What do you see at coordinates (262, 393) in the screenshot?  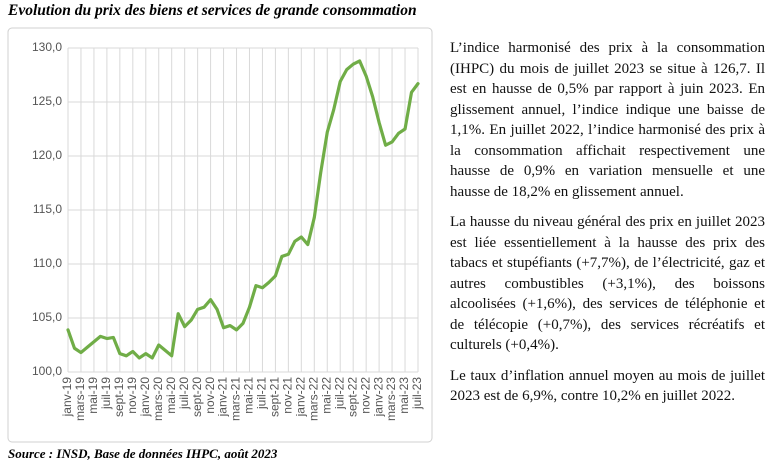 I see `x-tick-label: juil-21` at bounding box center [262, 393].